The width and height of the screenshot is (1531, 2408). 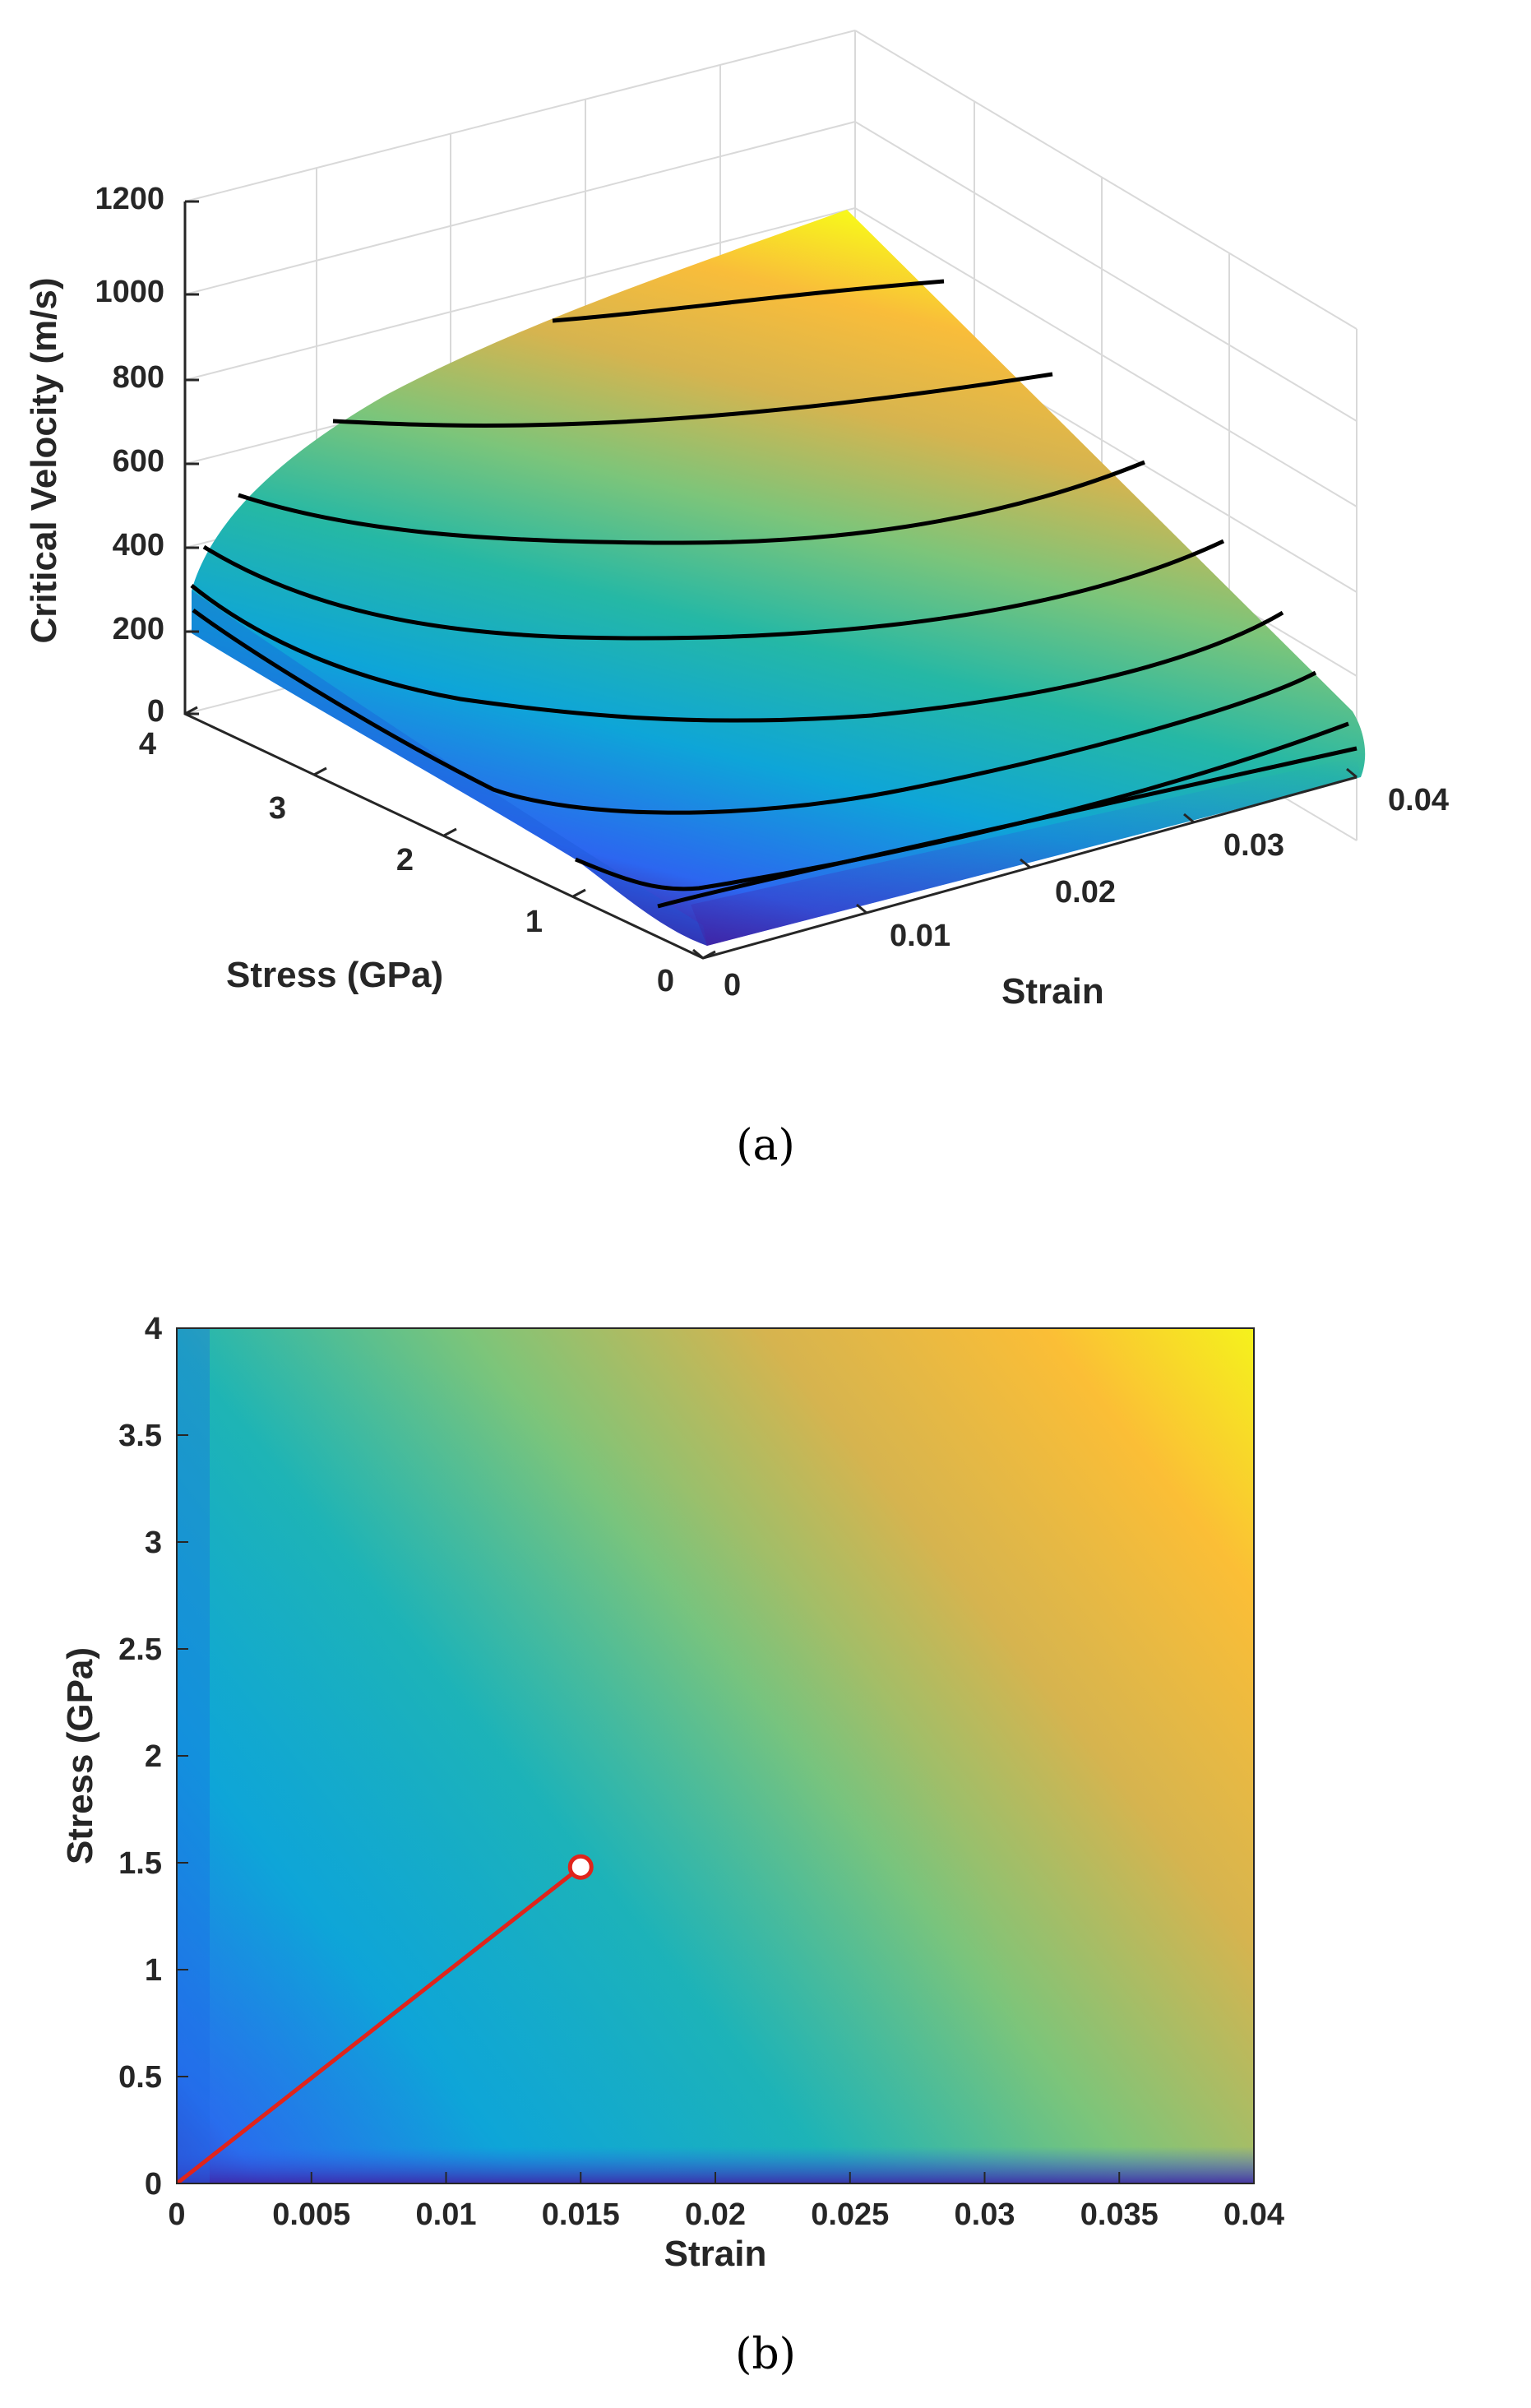 I want to click on chart-b-xtick-label: 0, so click(x=176, y=2214).